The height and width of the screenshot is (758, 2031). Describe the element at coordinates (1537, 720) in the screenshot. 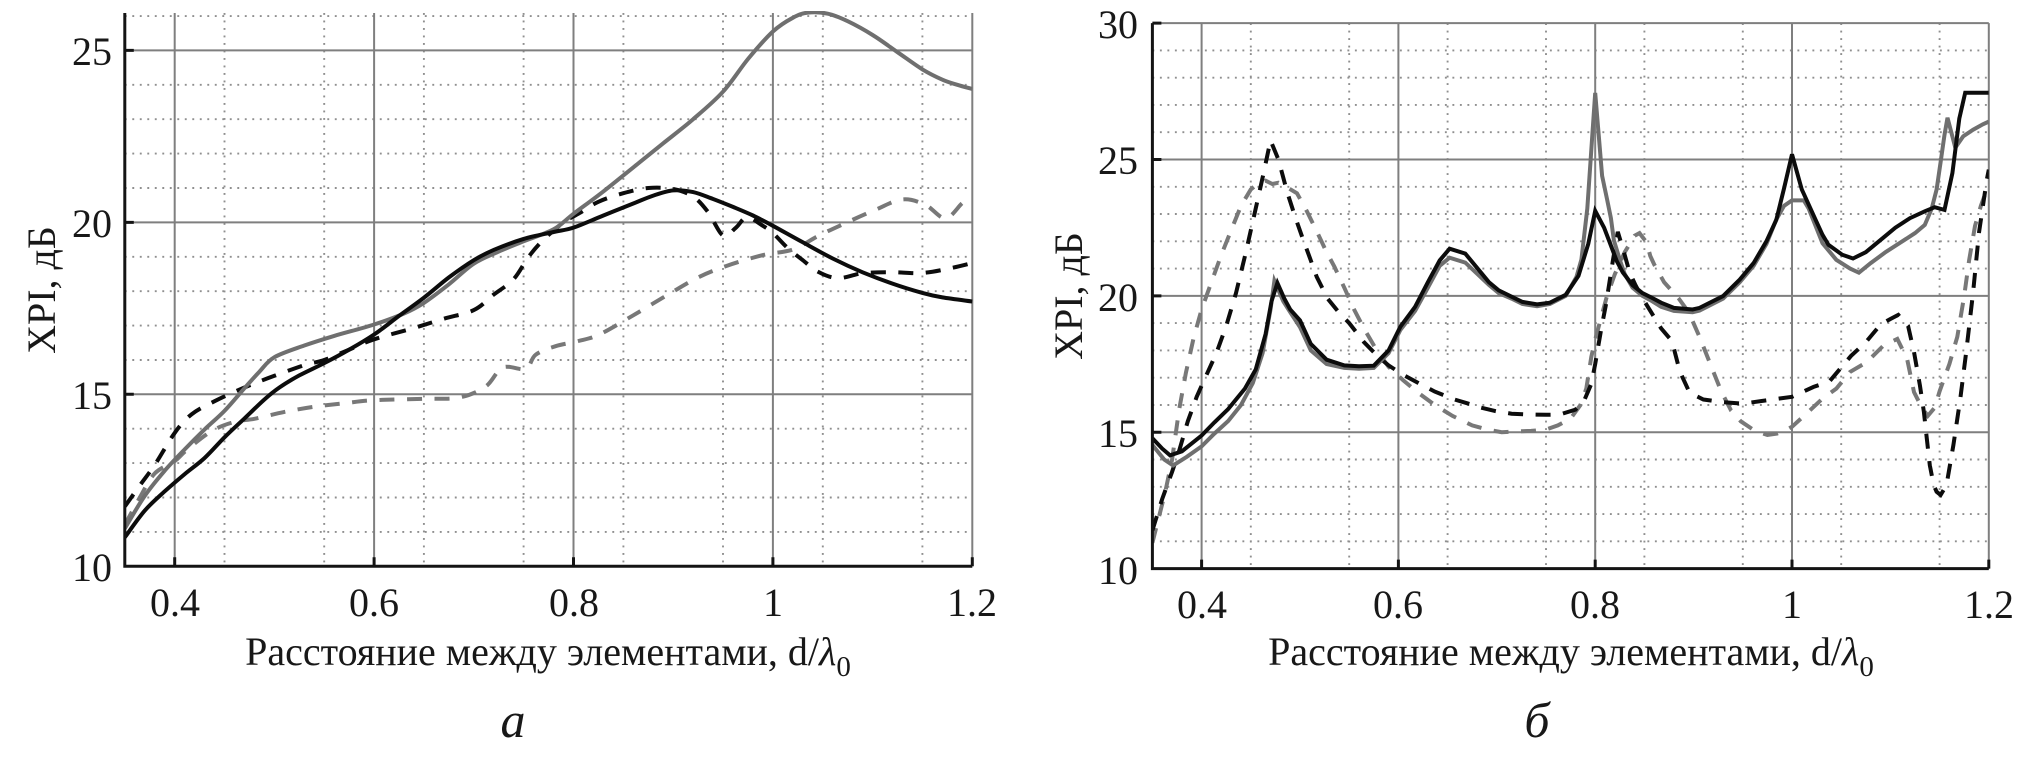

I see `svg-text: б` at that location.